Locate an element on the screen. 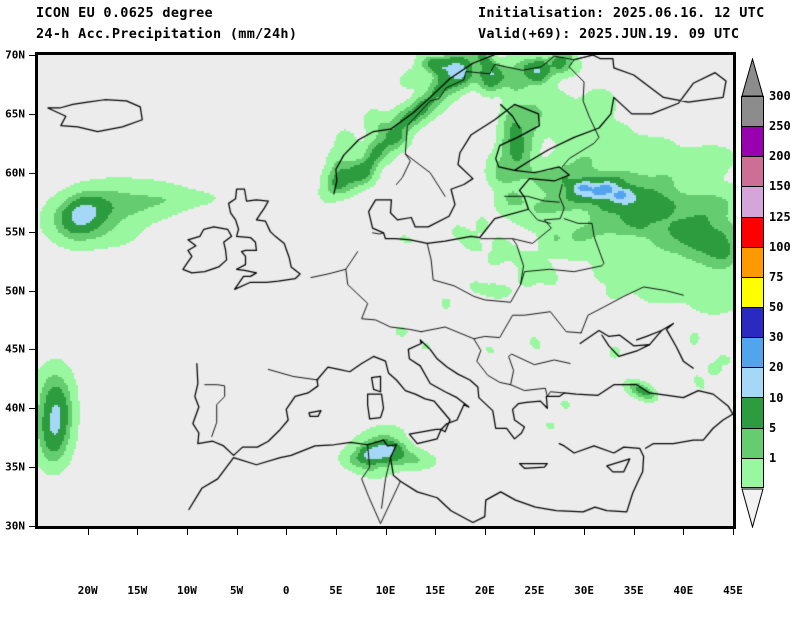 This screenshot has width=800, height=618. y-tick-label: 35N is located at coordinates (15, 467).